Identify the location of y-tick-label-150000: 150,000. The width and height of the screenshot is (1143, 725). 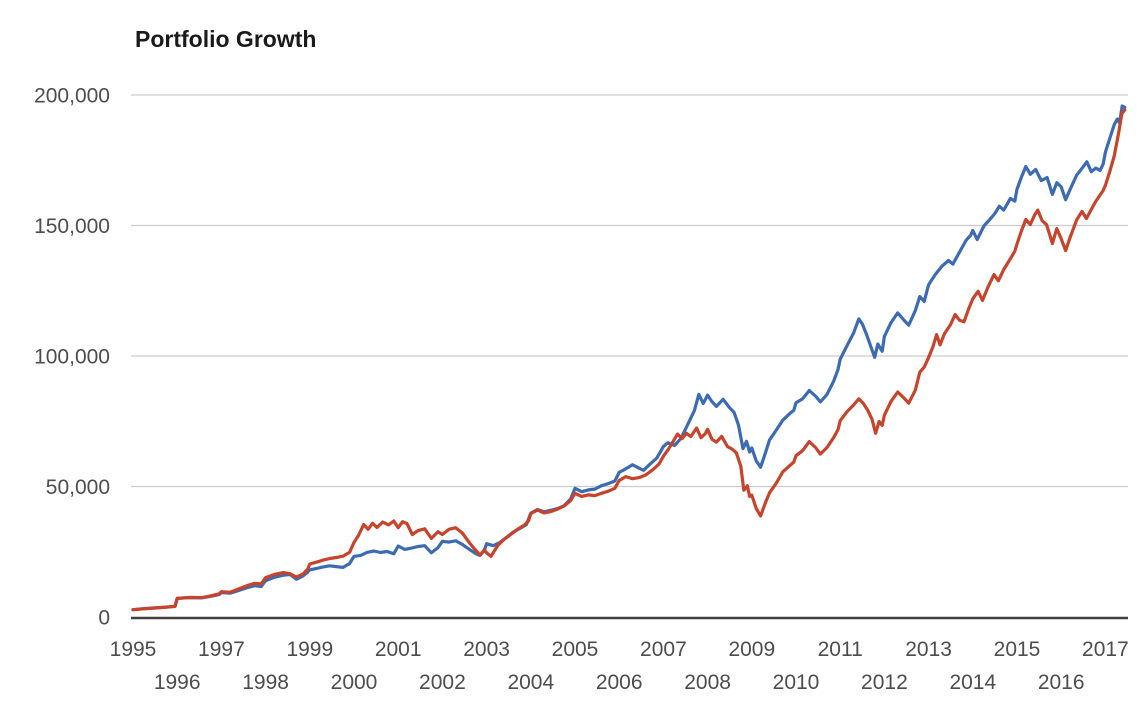
(72, 226).